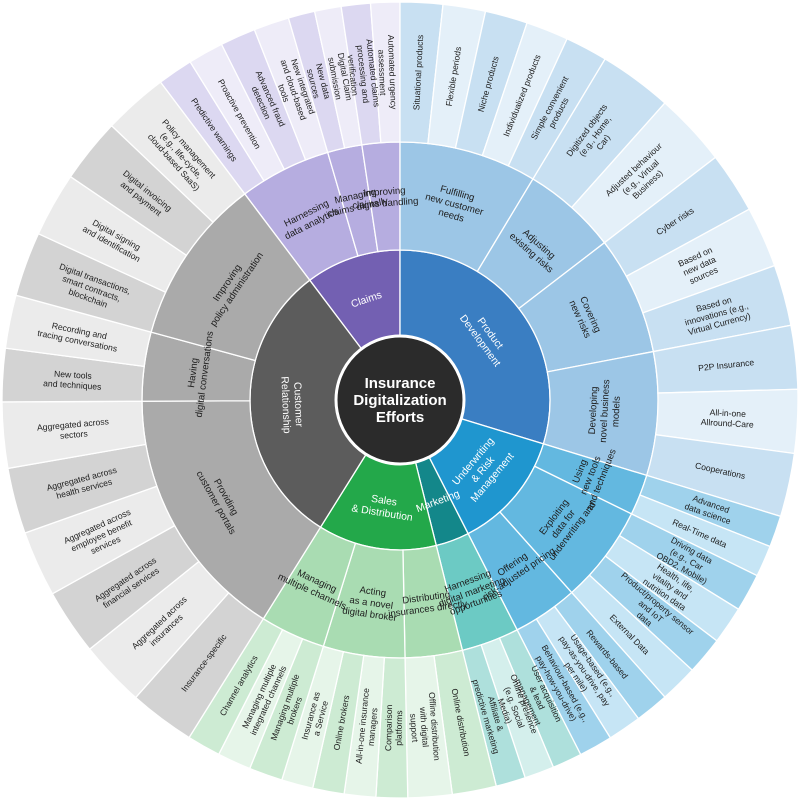 The image size is (800, 799). Describe the element at coordinates (178, 152) in the screenshot. I see `item-policy-management-e-g-life-cycle-cloud-based-saas` at that location.